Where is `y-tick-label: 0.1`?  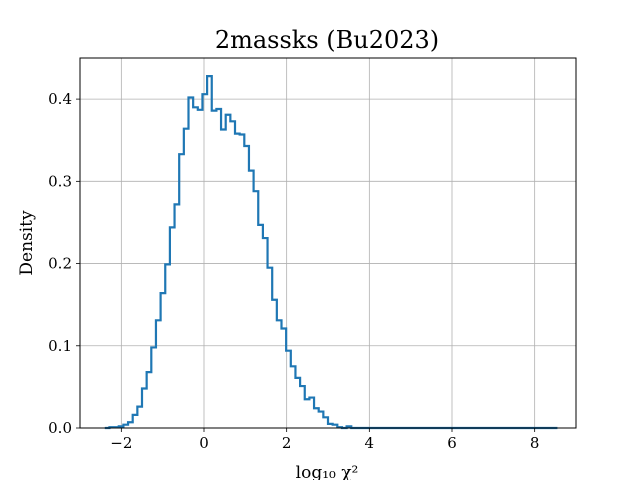 y-tick-label: 0.1 is located at coordinates (60, 346).